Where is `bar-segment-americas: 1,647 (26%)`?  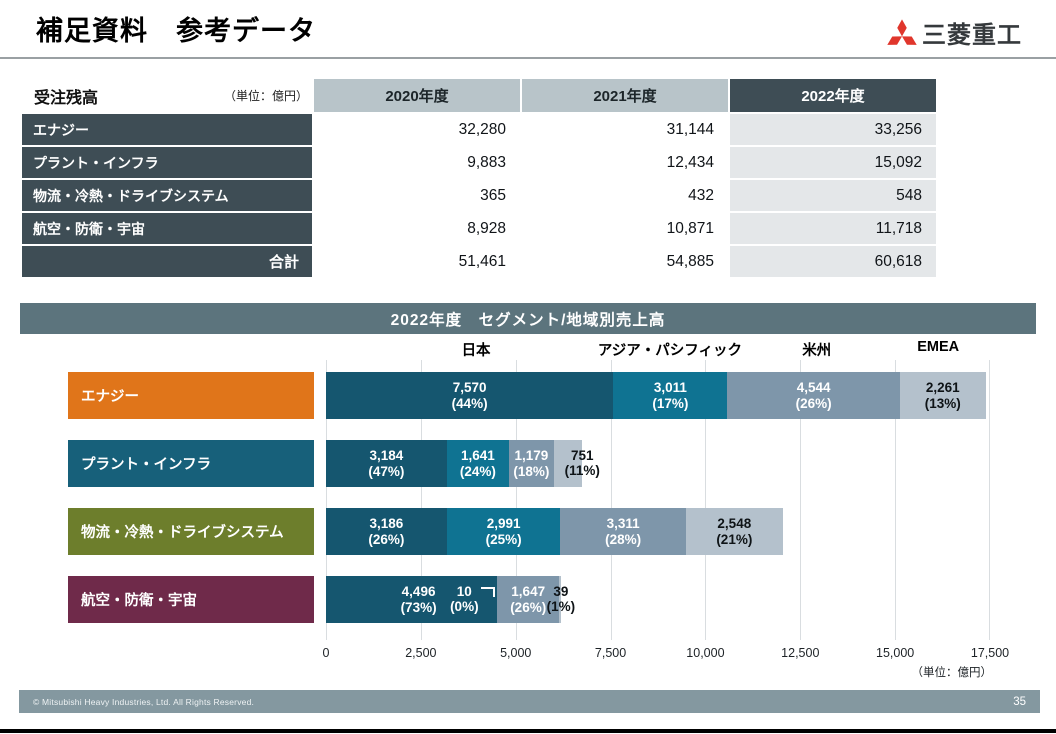 bar-segment-americas: 1,647 (26%) is located at coordinates (528, 599).